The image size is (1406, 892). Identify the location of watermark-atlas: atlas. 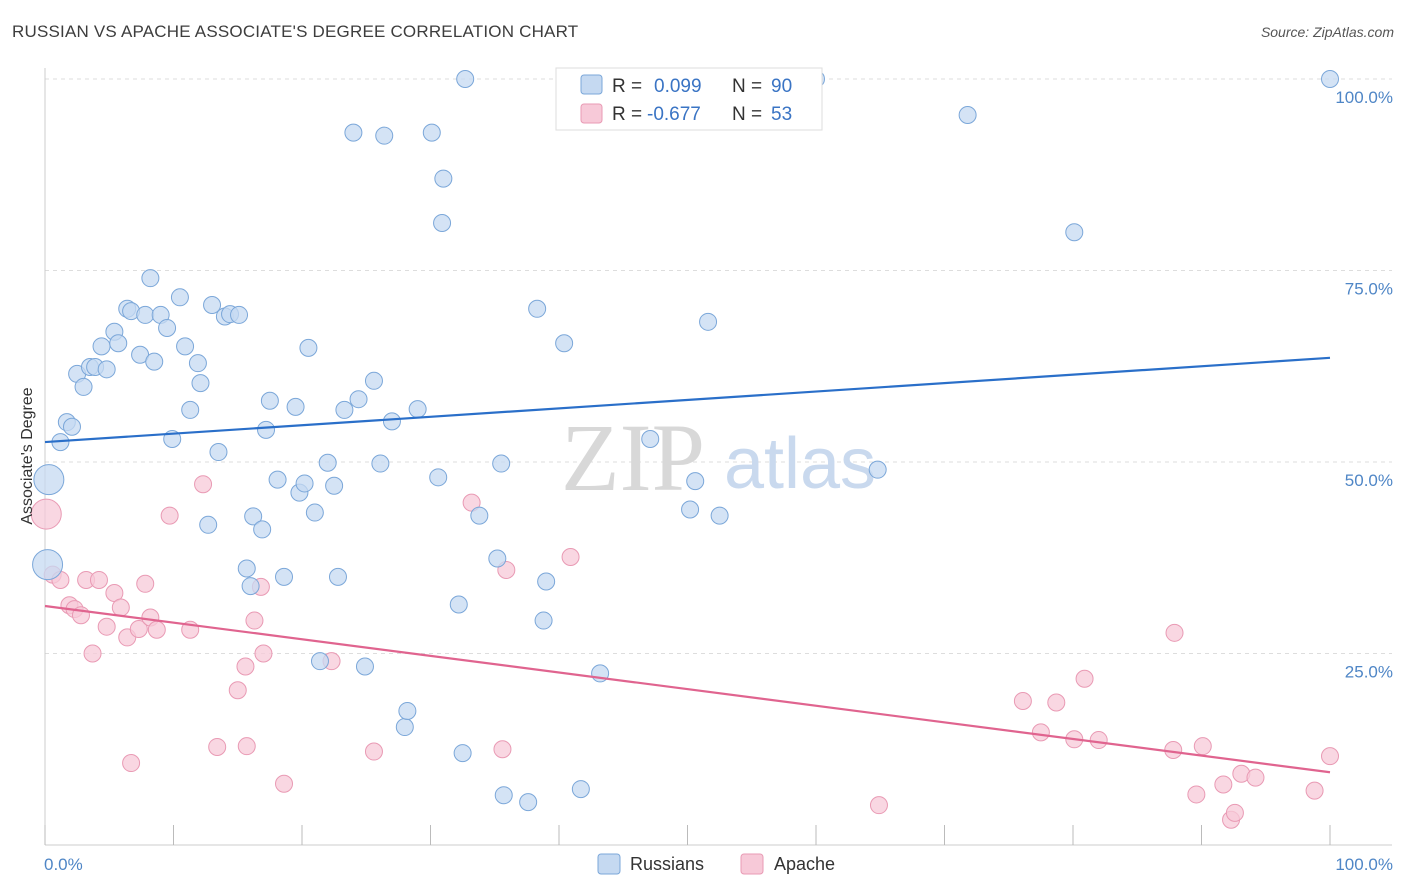
(800, 464).